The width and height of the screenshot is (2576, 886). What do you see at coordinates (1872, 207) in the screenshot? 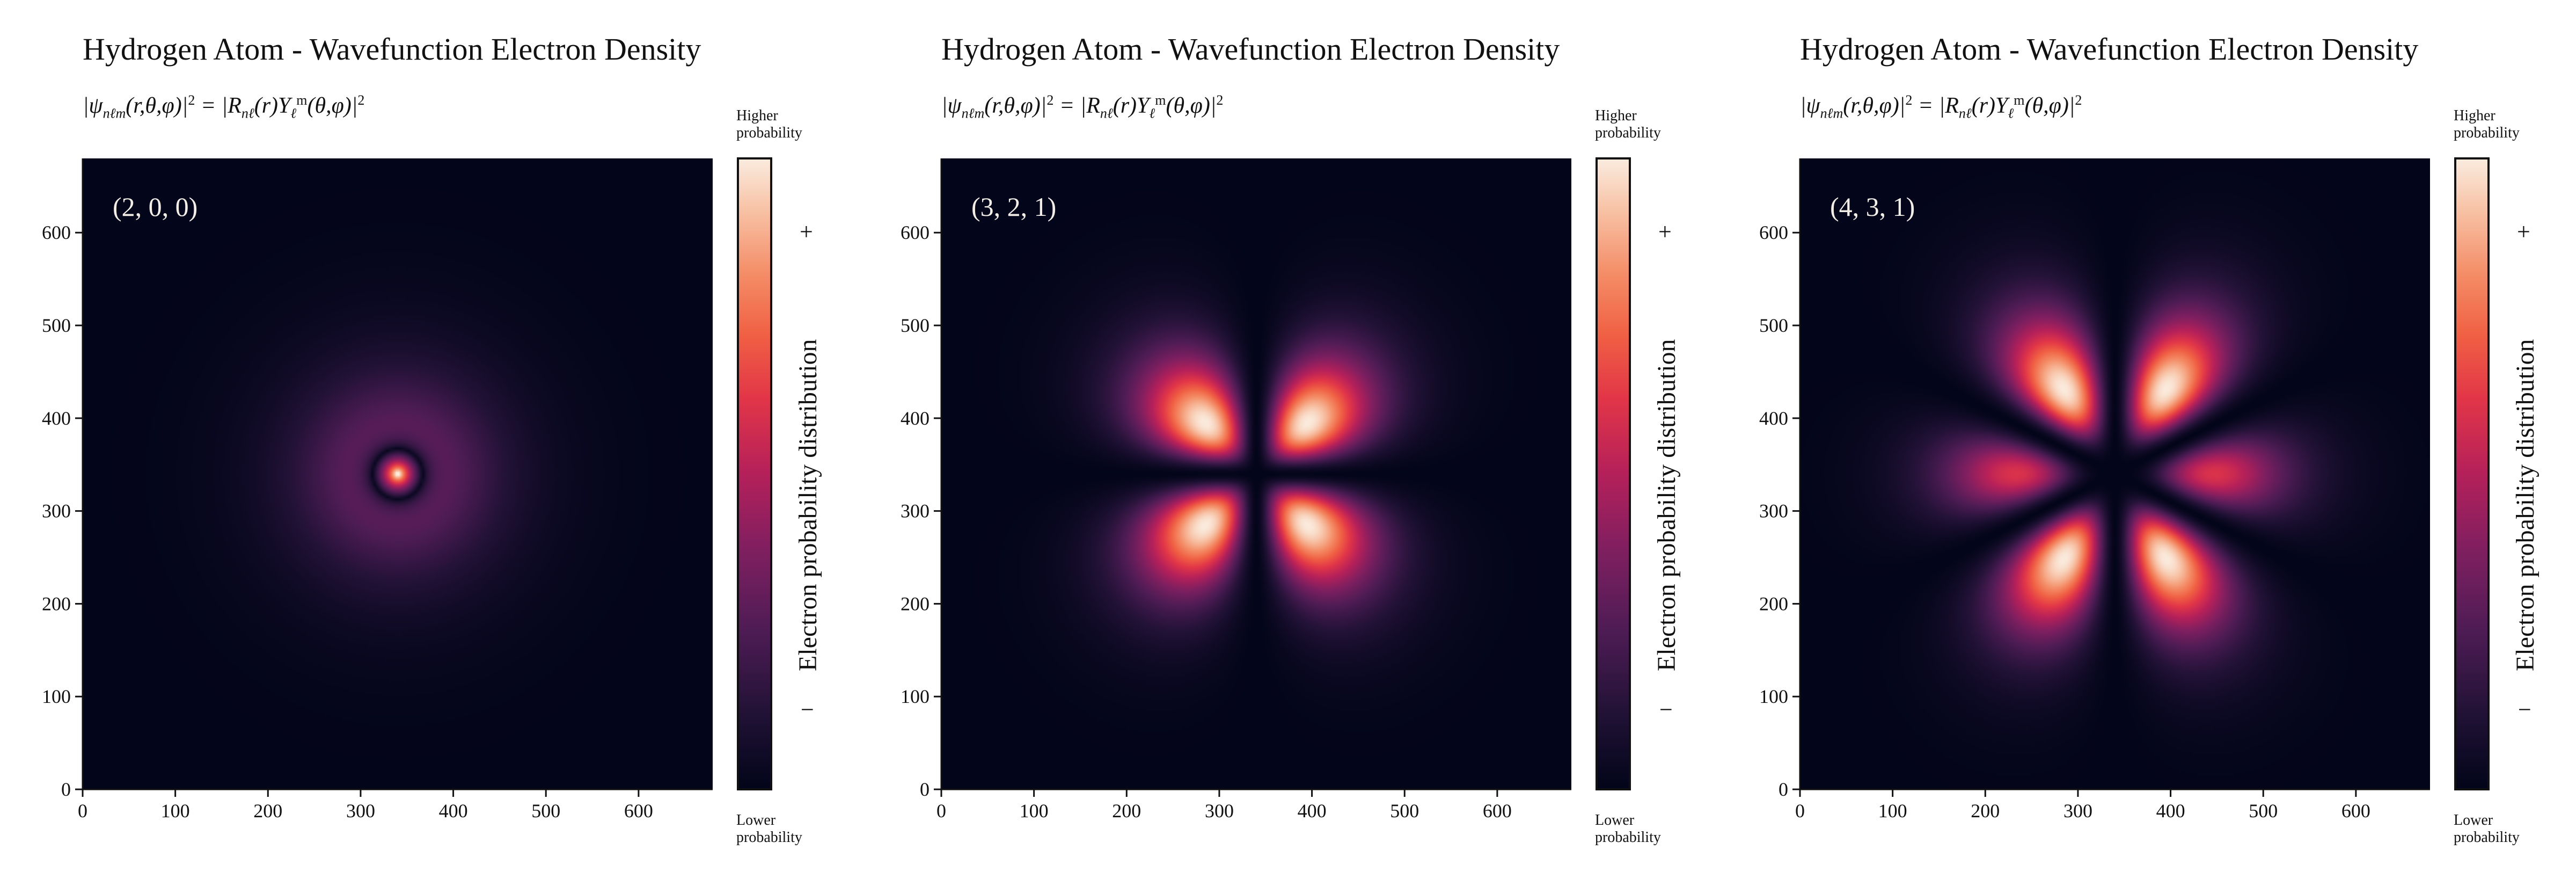
I see `state-label: (4, 3, 1)` at bounding box center [1872, 207].